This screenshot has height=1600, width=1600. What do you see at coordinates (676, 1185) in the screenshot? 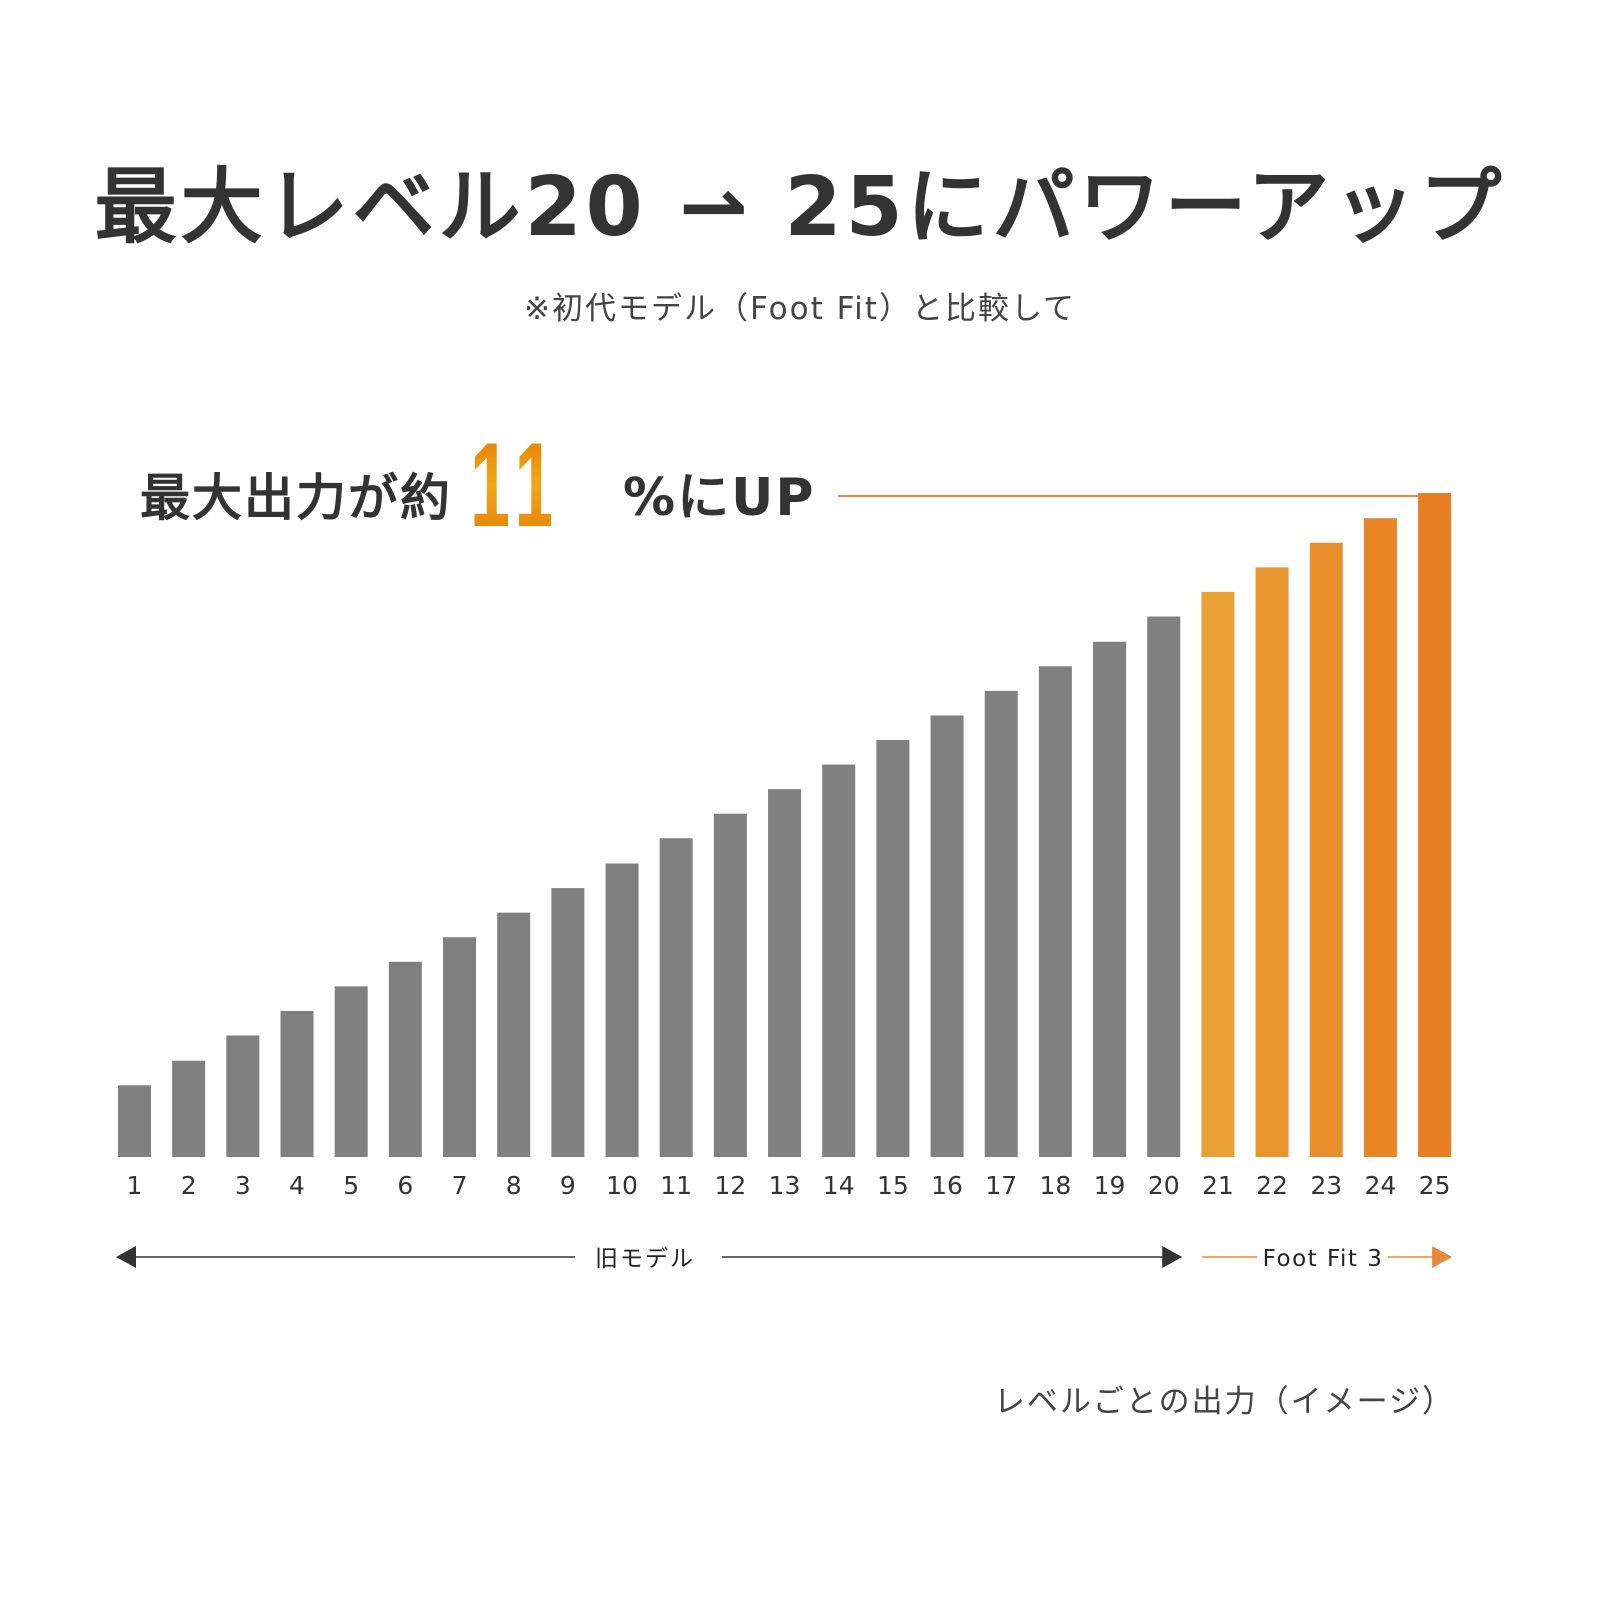
I see `tick-label-11: 11` at bounding box center [676, 1185].